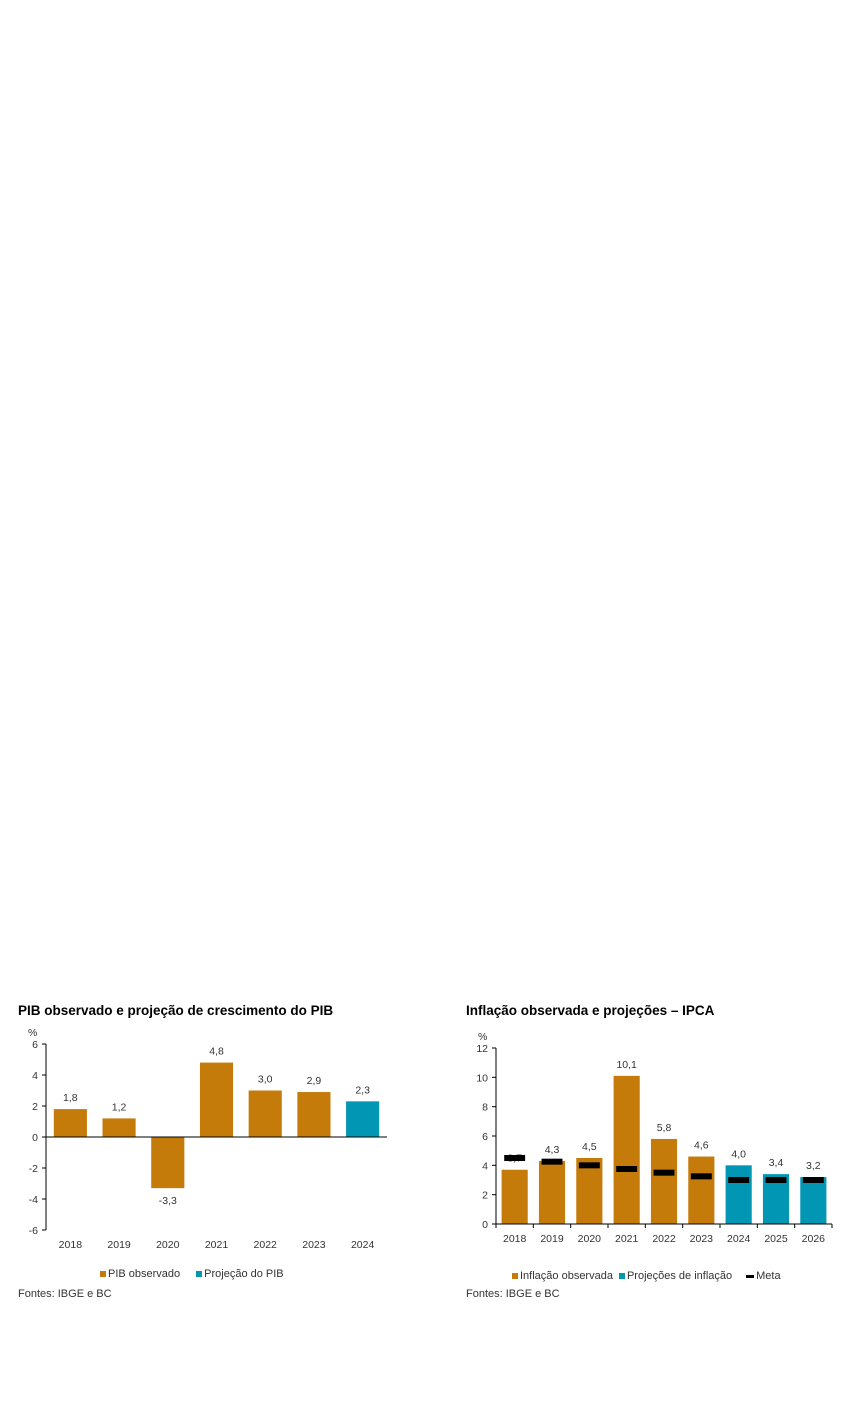 The width and height of the screenshot is (857, 1409). What do you see at coordinates (168, 1201) in the screenshot?
I see `data-label-2020: -3,3` at bounding box center [168, 1201].